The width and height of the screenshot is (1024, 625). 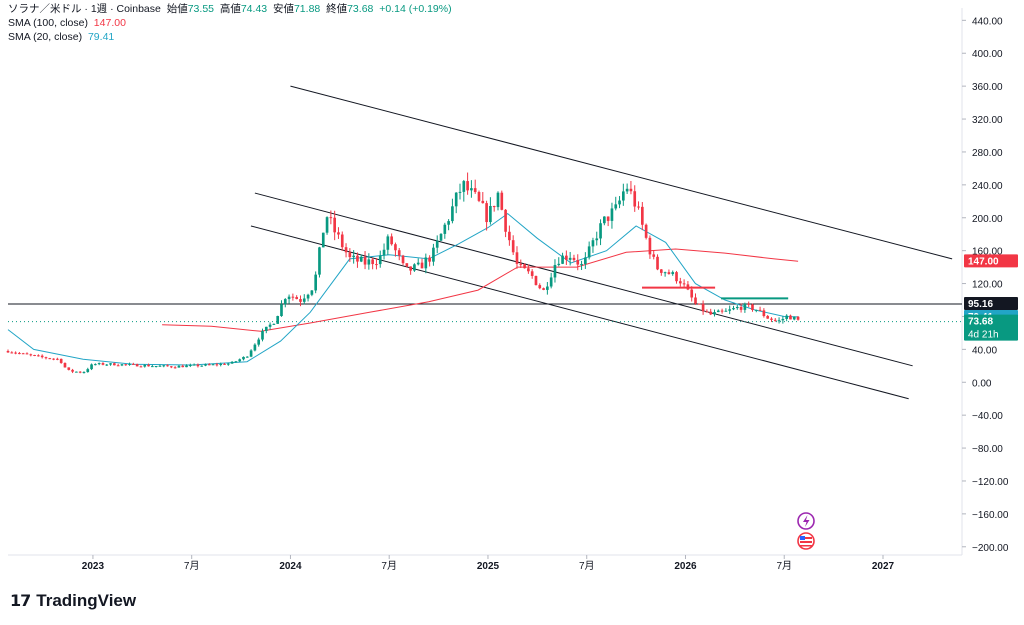 What do you see at coordinates (806, 541) in the screenshot?
I see `us-flag-event-icon` at bounding box center [806, 541].